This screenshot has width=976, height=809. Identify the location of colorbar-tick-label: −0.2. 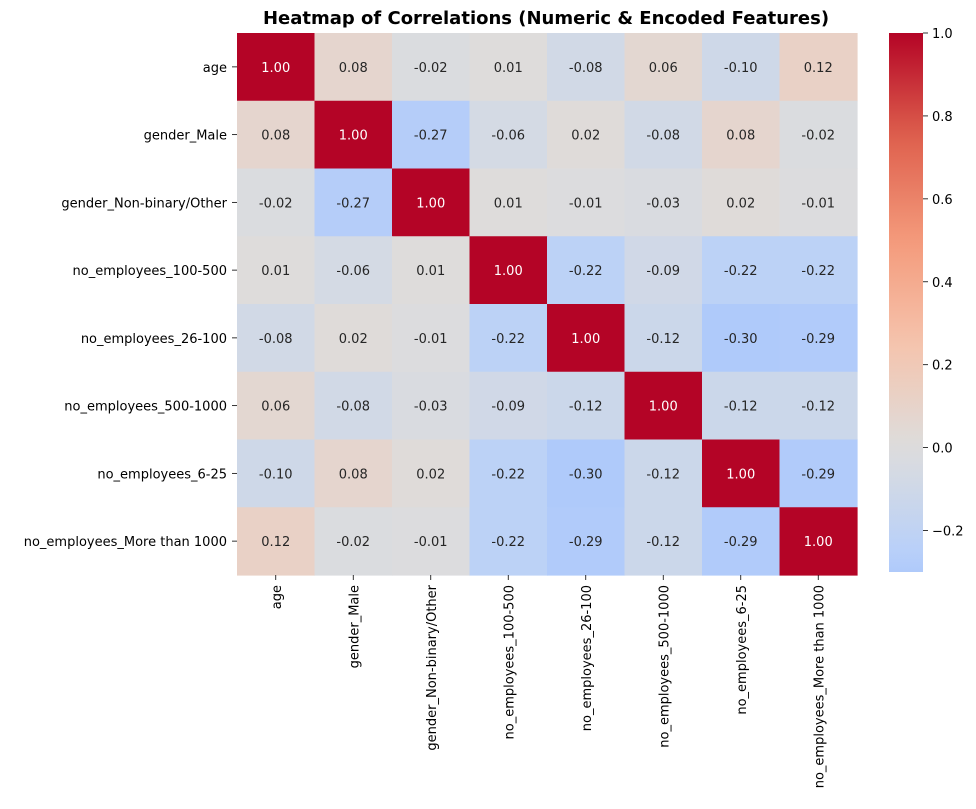
(948, 532).